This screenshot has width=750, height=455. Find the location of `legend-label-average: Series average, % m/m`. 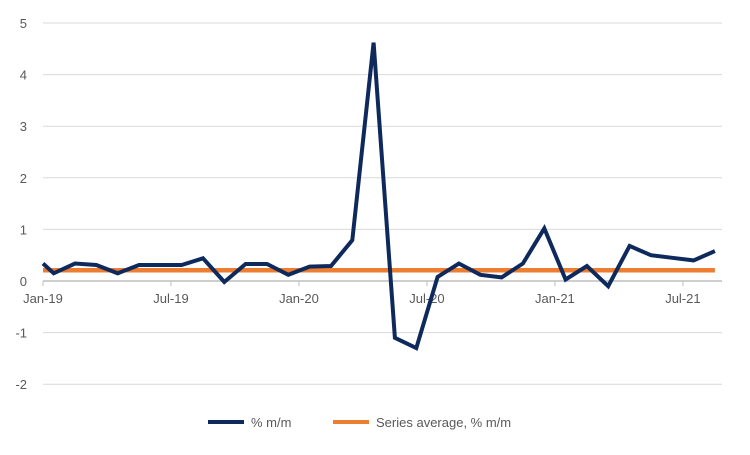

legend-label-average: Series average, % m/m is located at coordinates (443, 422).